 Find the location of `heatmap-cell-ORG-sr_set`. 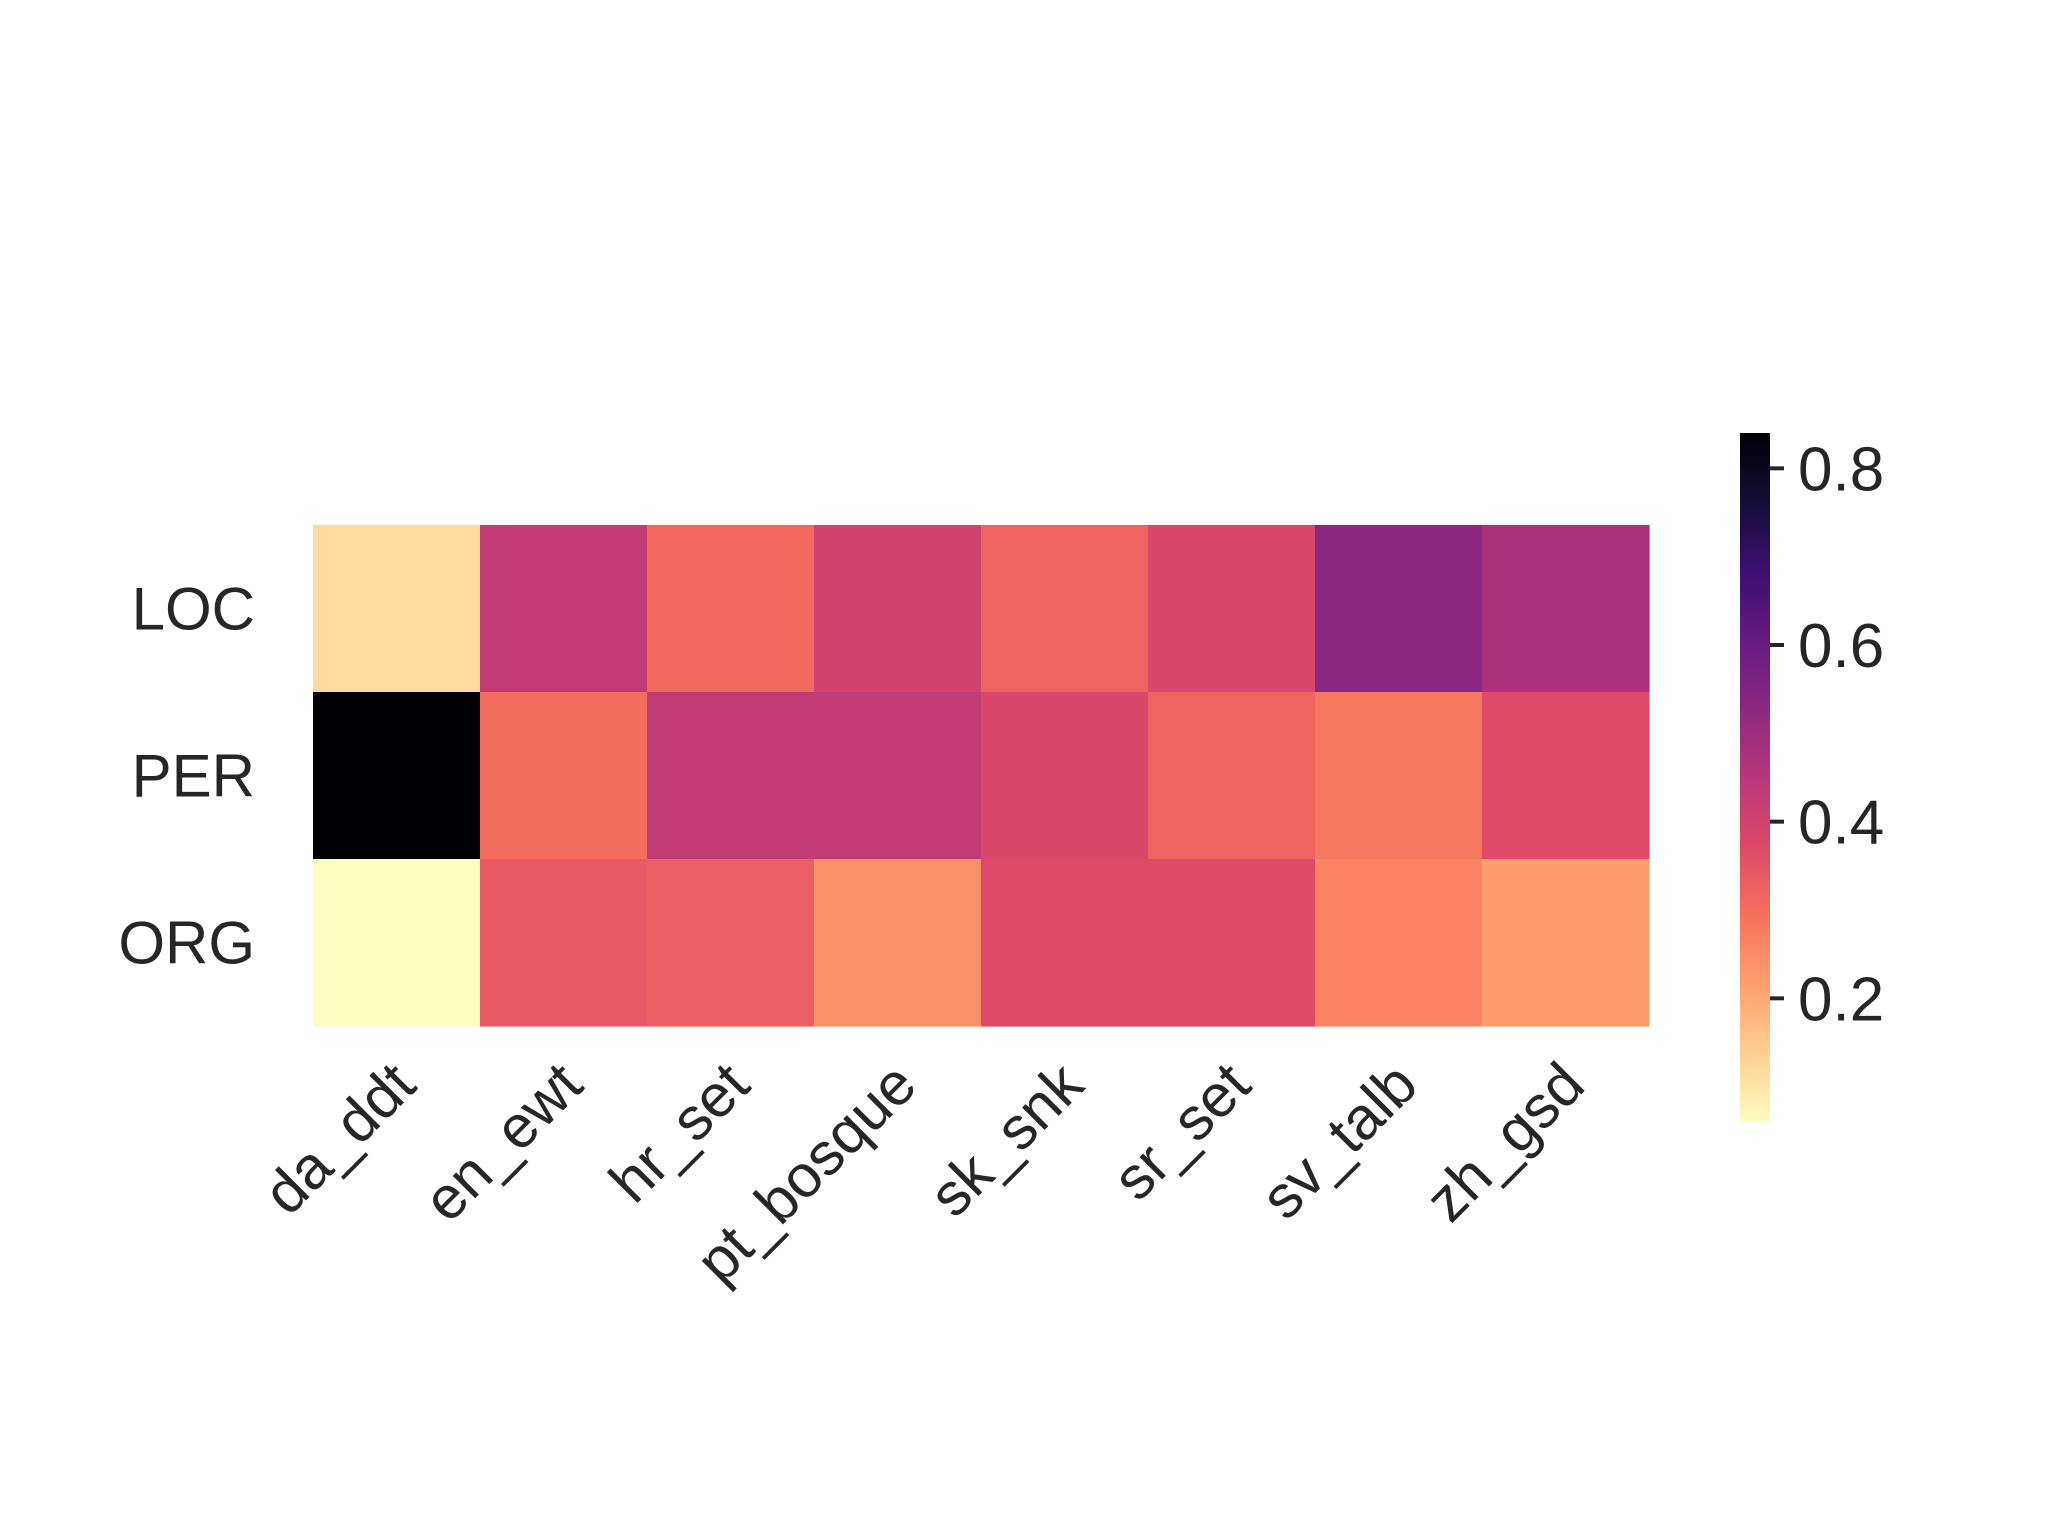

heatmap-cell-ORG-sr_set is located at coordinates (1232, 943).